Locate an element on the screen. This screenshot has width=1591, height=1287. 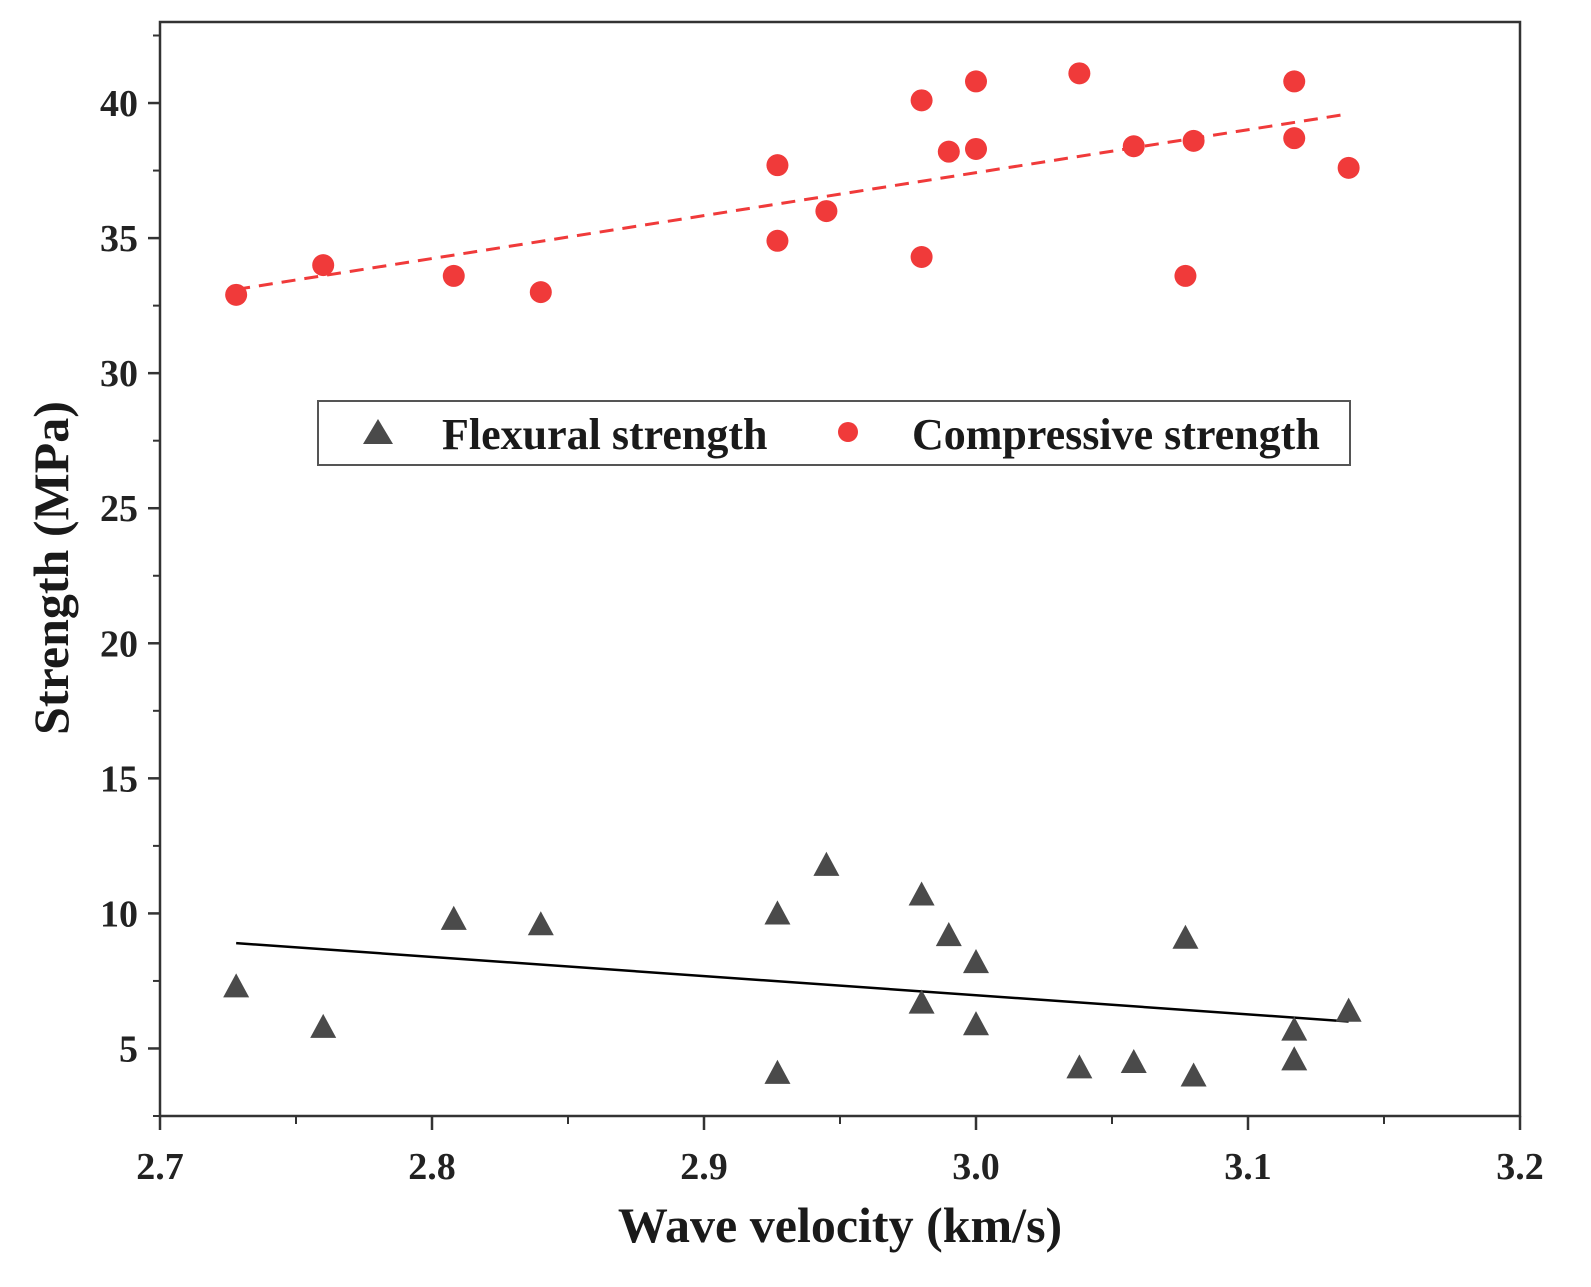
y-tick-label: 15 is located at coordinates (119, 779).